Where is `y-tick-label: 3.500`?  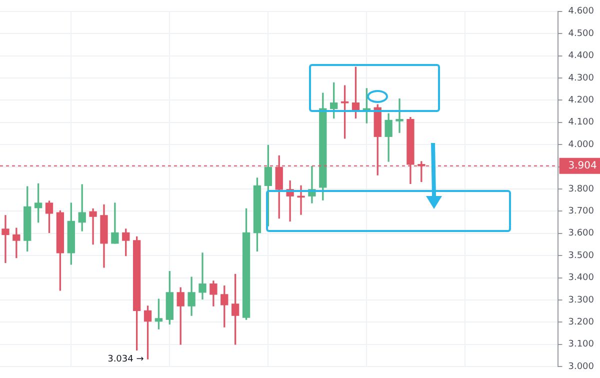
y-tick-label: 3.500 is located at coordinates (581, 255).